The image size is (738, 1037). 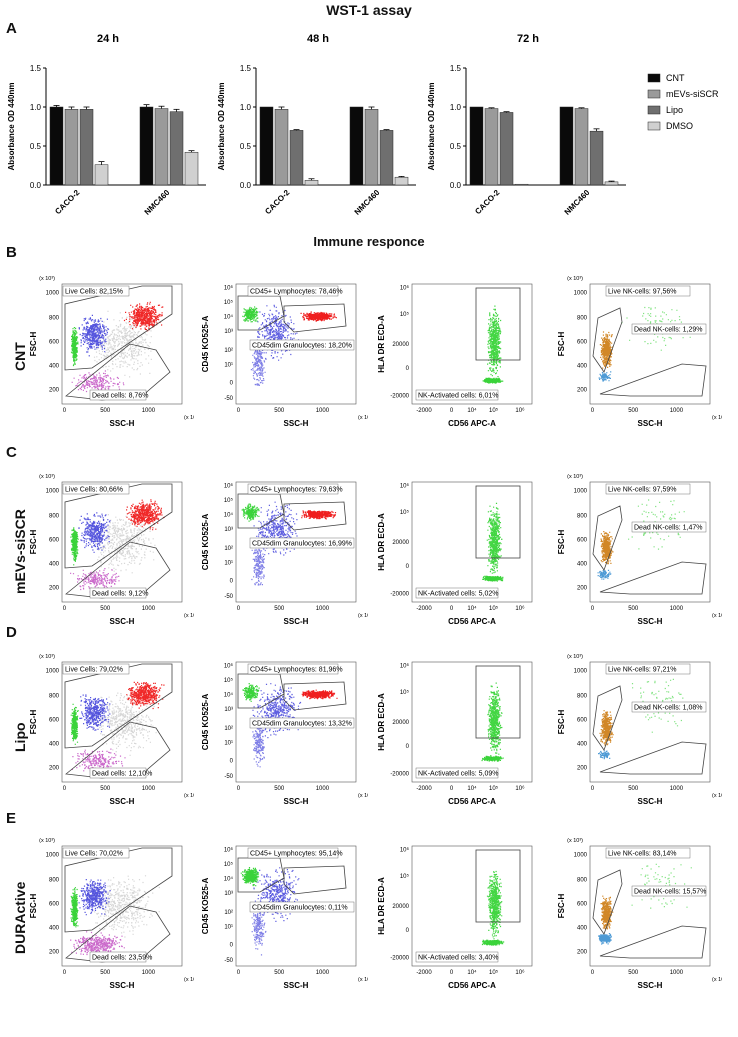 I want to click on debris-points, so click(x=121, y=543).